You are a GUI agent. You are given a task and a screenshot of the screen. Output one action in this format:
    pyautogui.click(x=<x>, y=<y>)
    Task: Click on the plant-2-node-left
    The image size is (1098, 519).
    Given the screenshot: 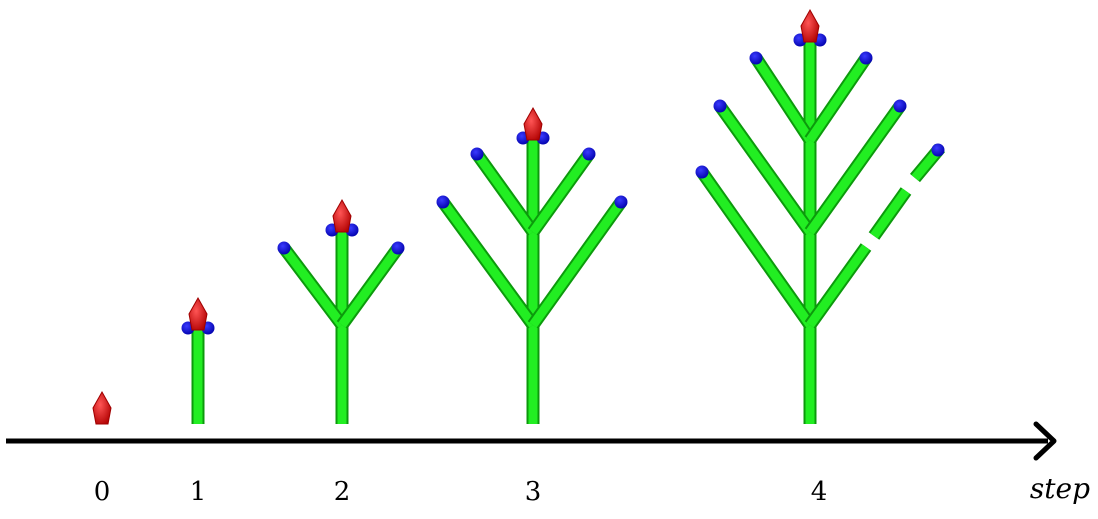 What is the action you would take?
    pyautogui.click(x=284, y=248)
    